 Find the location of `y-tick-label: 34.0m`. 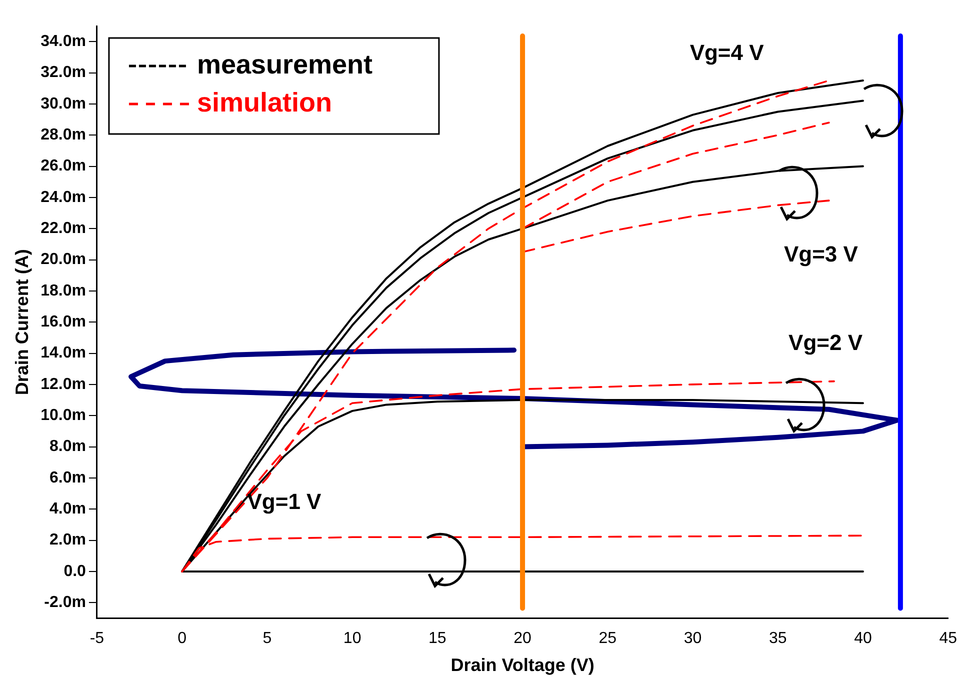

y-tick-label: 34.0m is located at coordinates (63, 41).